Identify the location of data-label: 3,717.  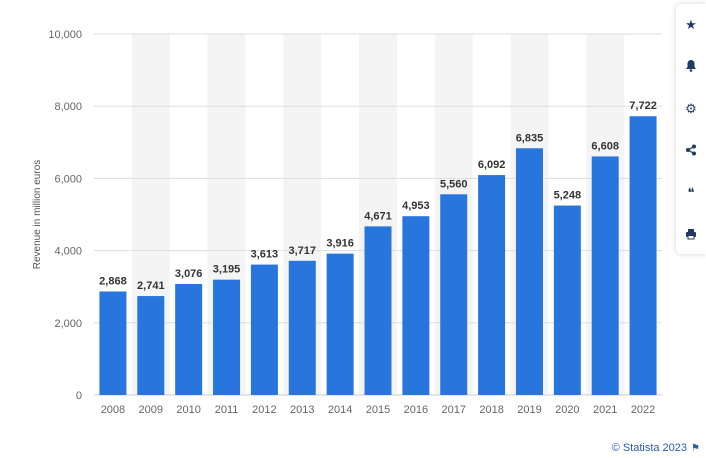
(303, 251).